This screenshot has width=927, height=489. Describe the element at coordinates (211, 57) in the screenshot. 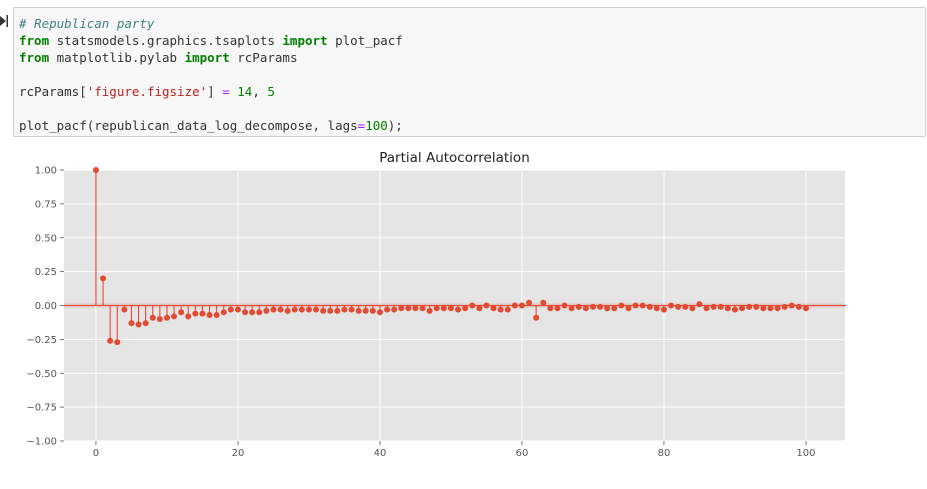

I see `code-line: from matplotlib.pylab import rcParams` at that location.